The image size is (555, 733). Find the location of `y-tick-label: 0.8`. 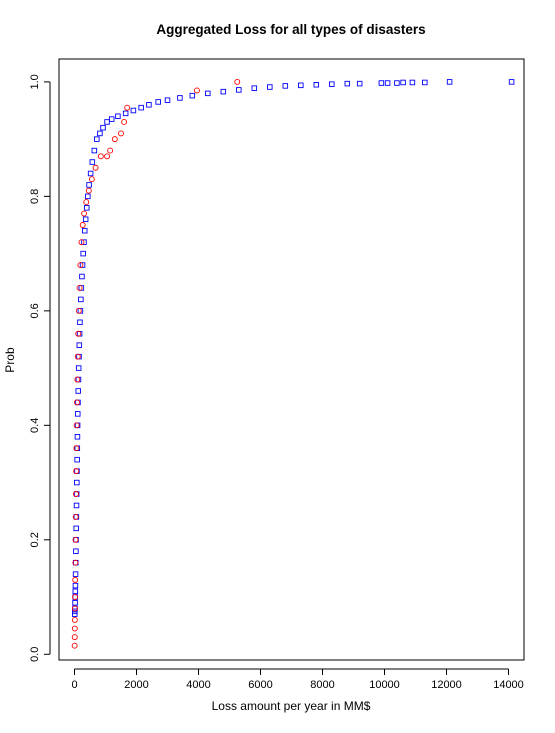

y-tick-label: 0.8 is located at coordinates (35, 196).